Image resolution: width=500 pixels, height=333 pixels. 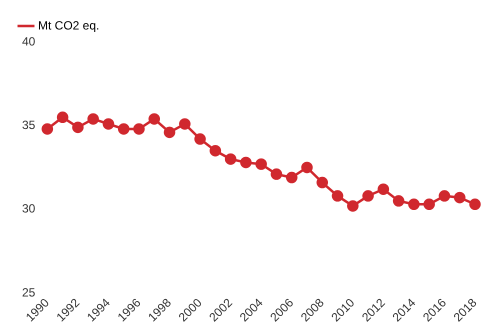 What do you see at coordinates (29, 41) in the screenshot?
I see `y-tick-label: 40` at bounding box center [29, 41].